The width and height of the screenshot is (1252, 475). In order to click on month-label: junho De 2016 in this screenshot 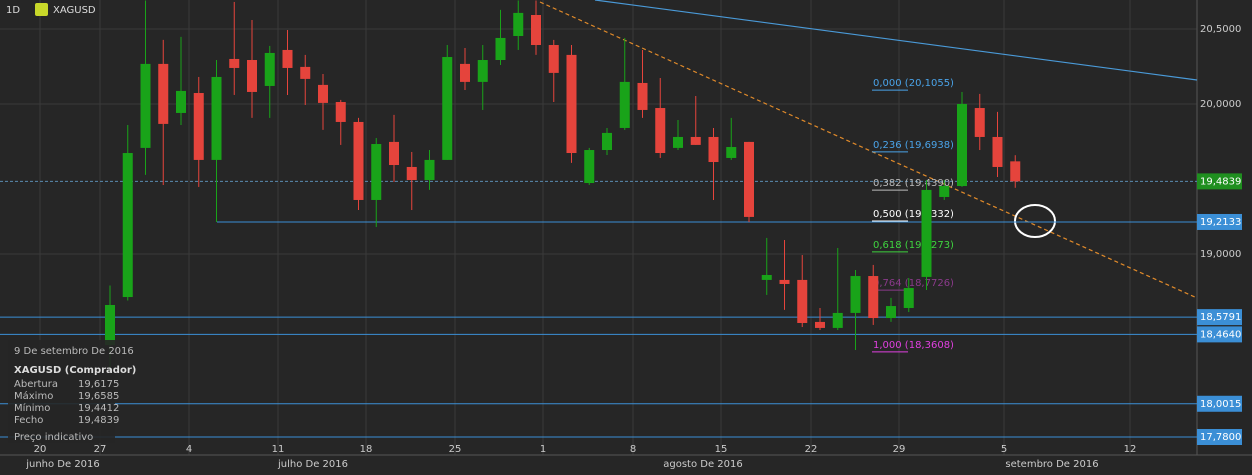, I will do `click(62, 464)`.